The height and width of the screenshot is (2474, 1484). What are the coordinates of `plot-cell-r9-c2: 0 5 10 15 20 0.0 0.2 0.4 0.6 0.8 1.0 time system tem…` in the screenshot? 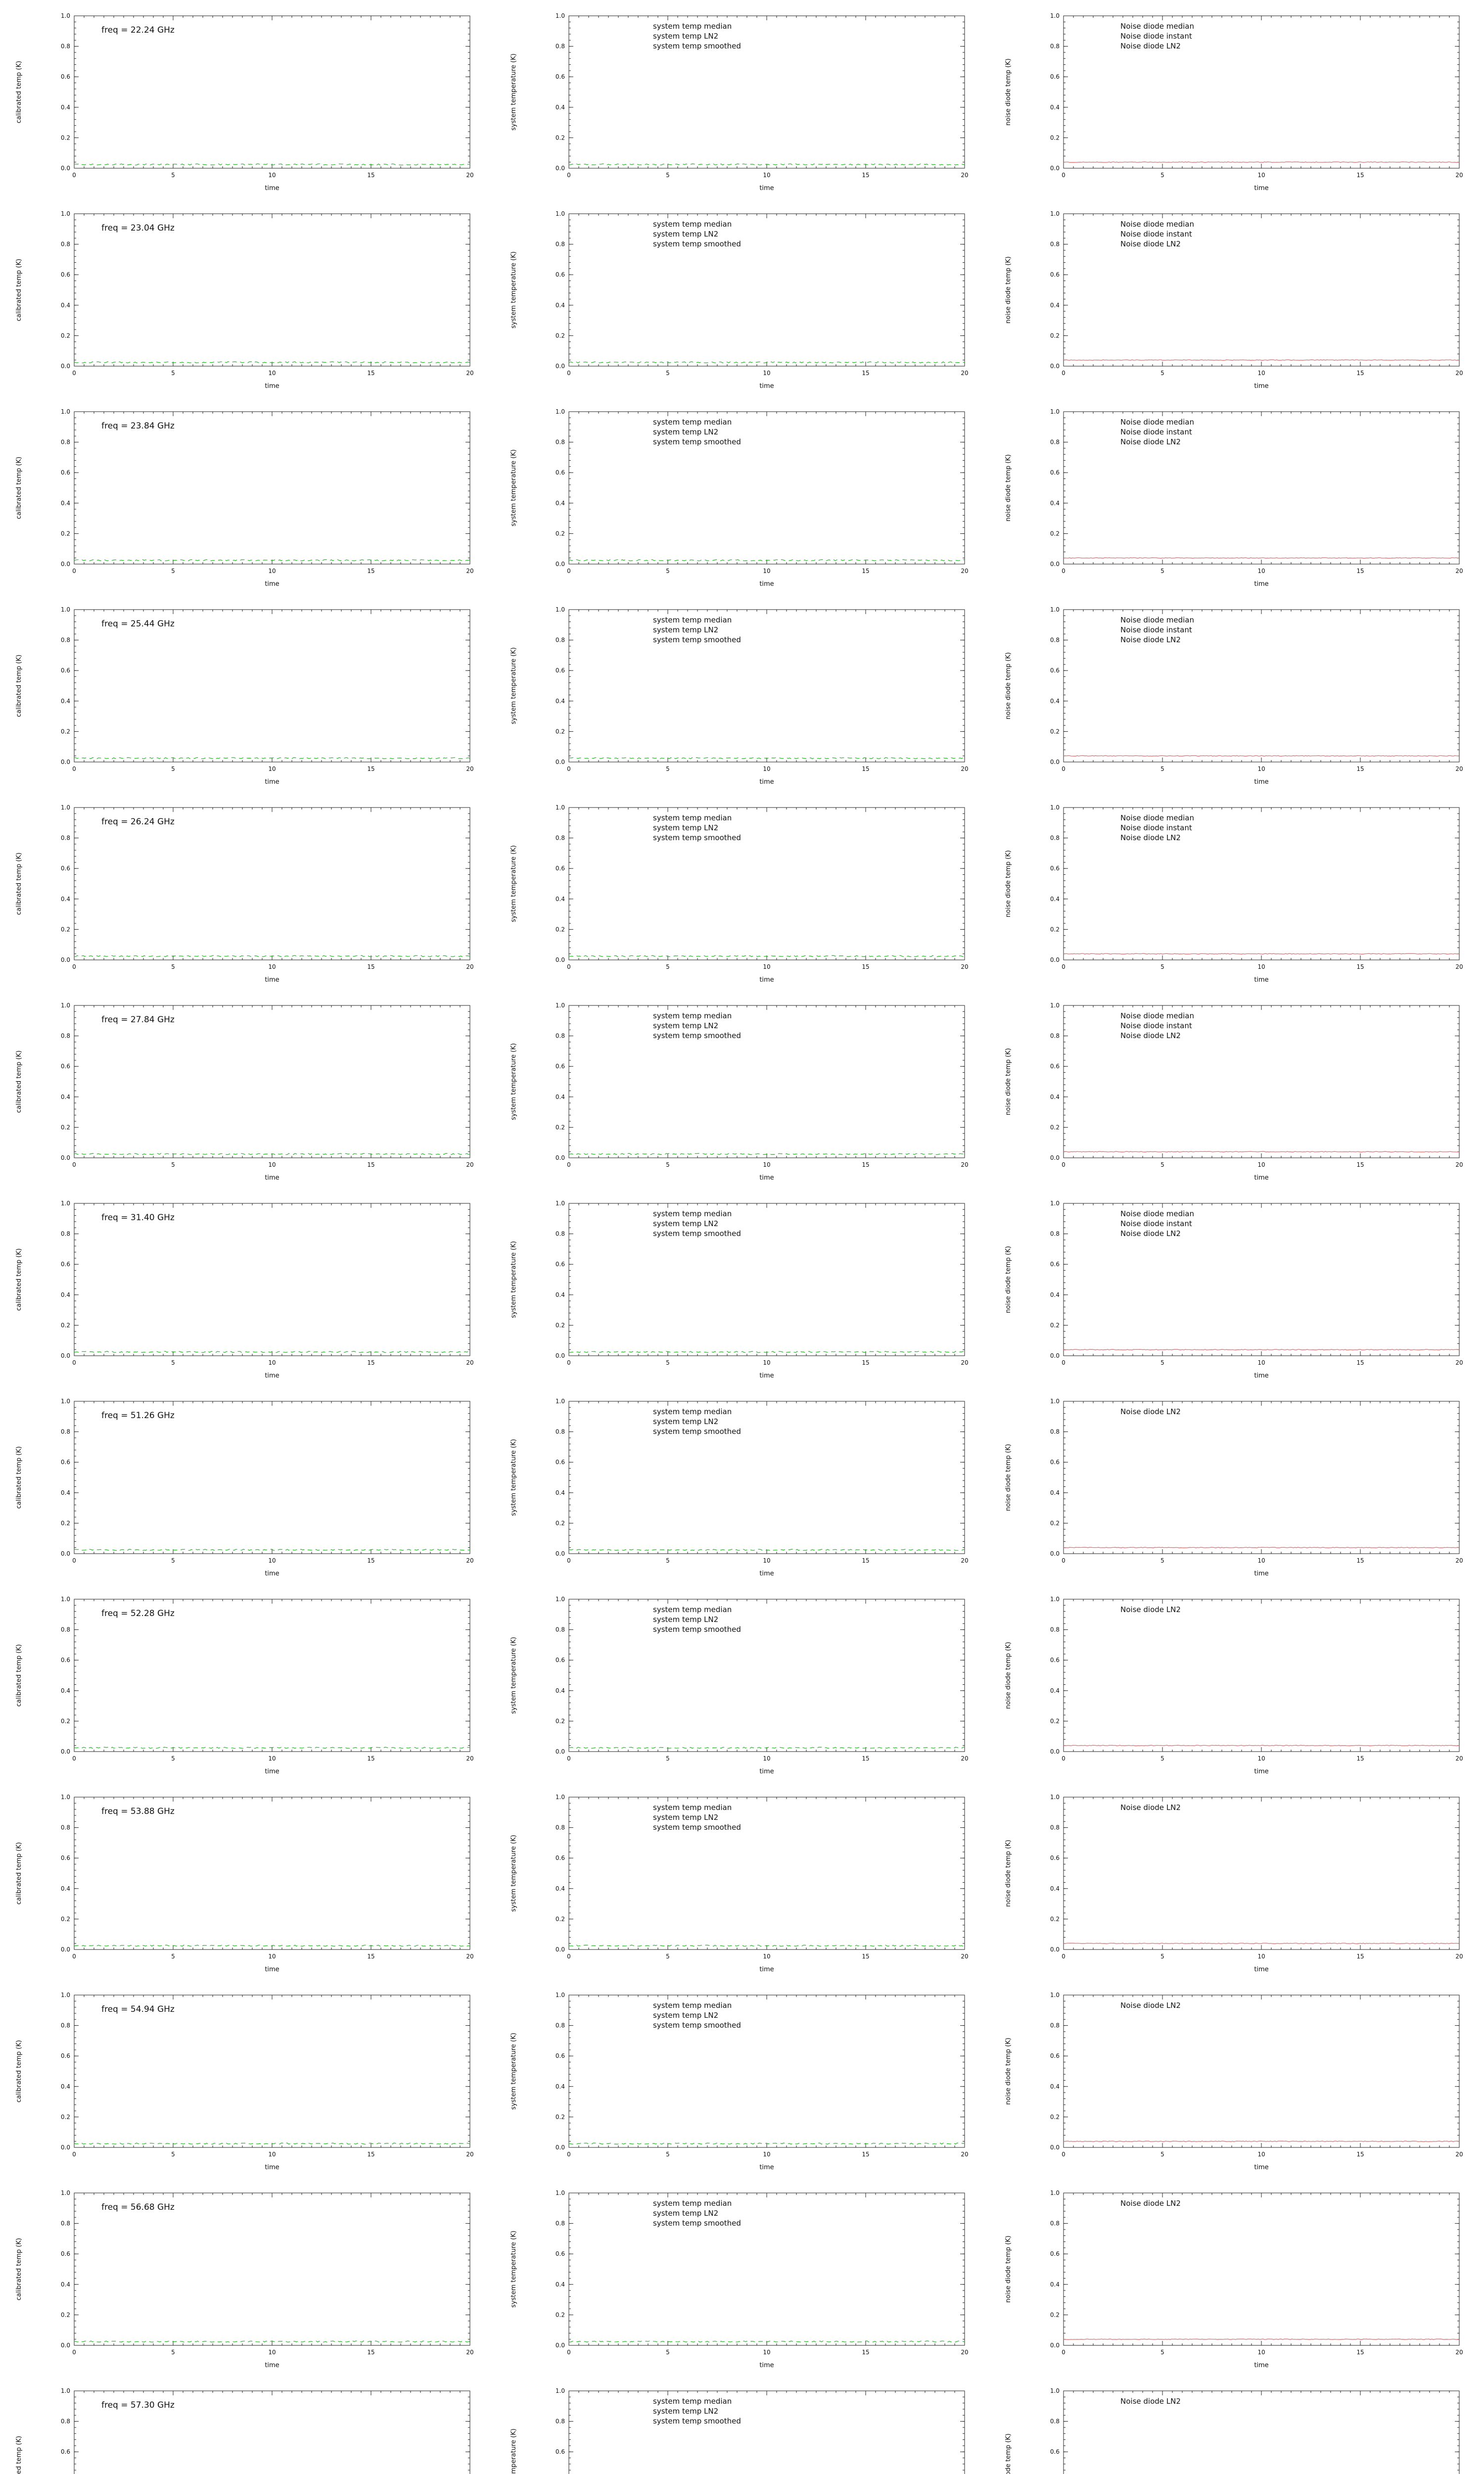 It's located at (742, 1682).